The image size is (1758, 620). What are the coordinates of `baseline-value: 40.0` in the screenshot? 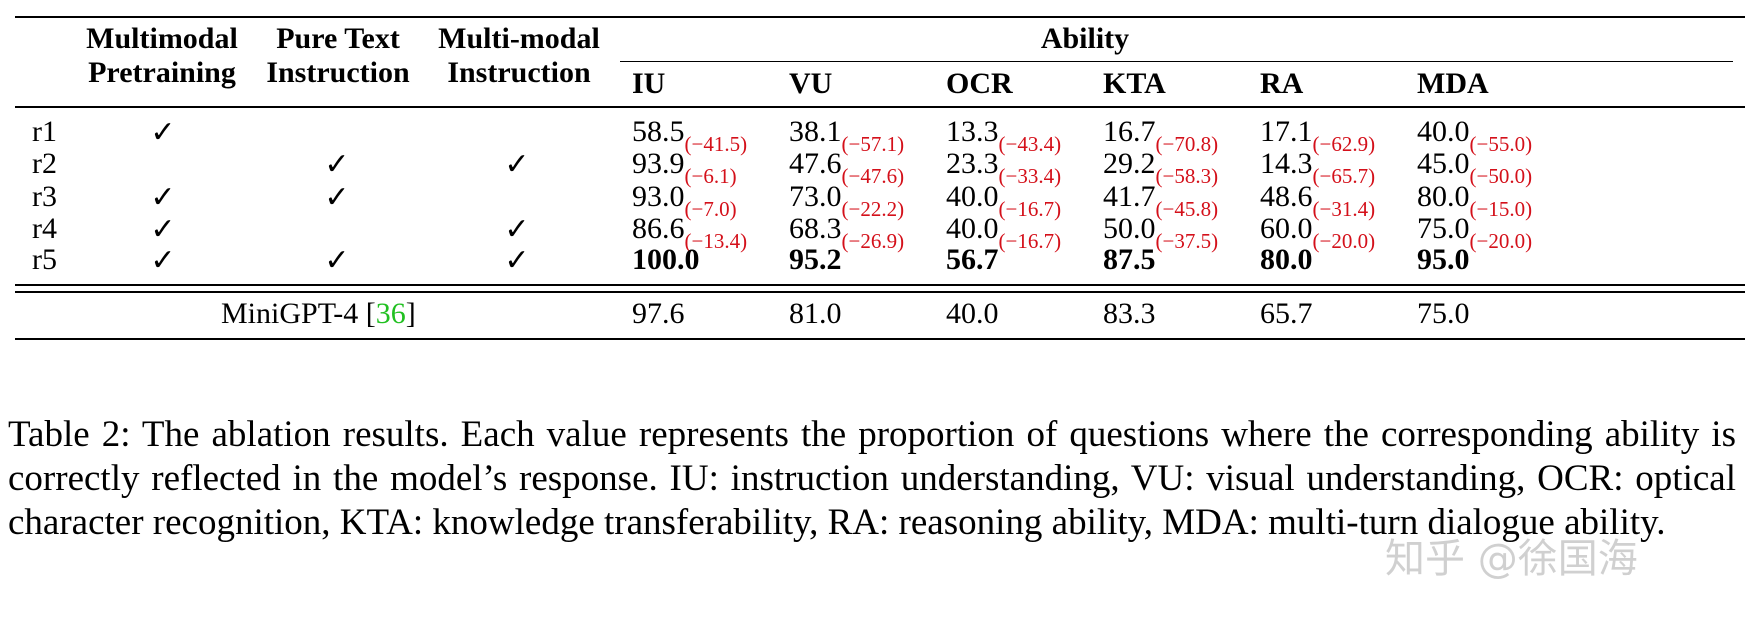 It's located at (972, 313).